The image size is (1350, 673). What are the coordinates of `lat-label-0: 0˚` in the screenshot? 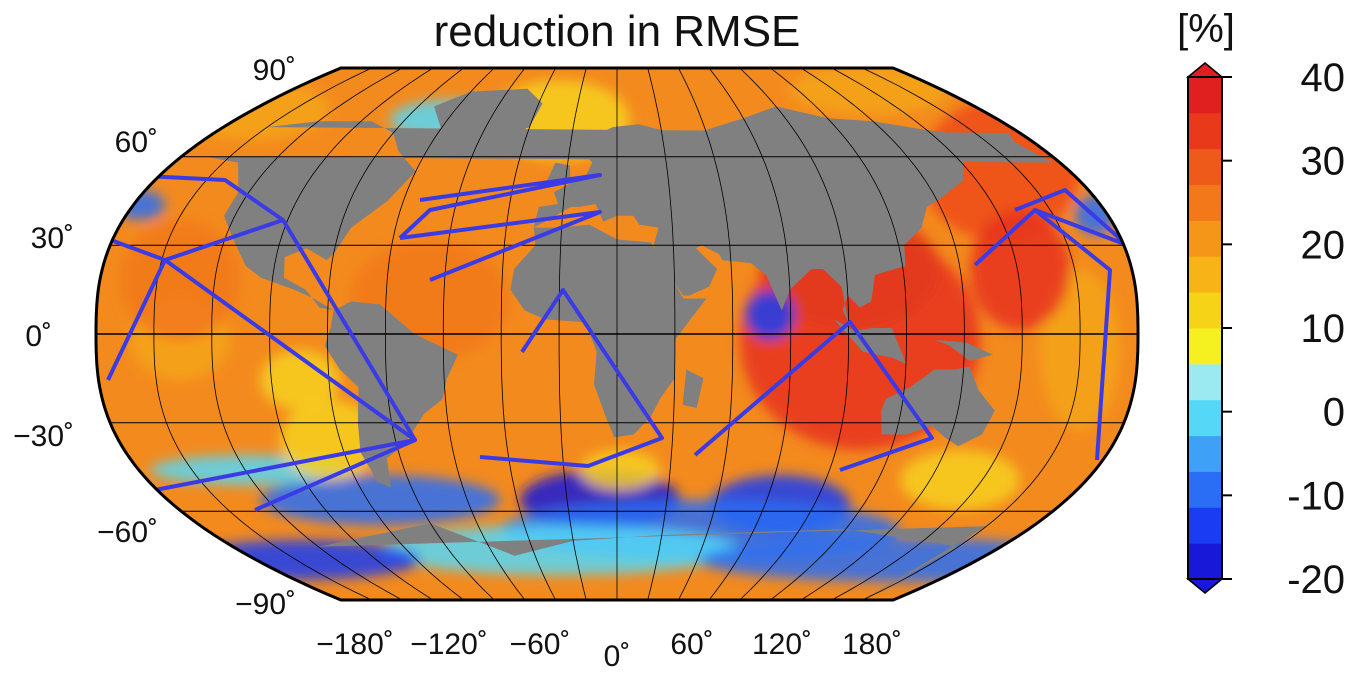 It's located at (38, 336).